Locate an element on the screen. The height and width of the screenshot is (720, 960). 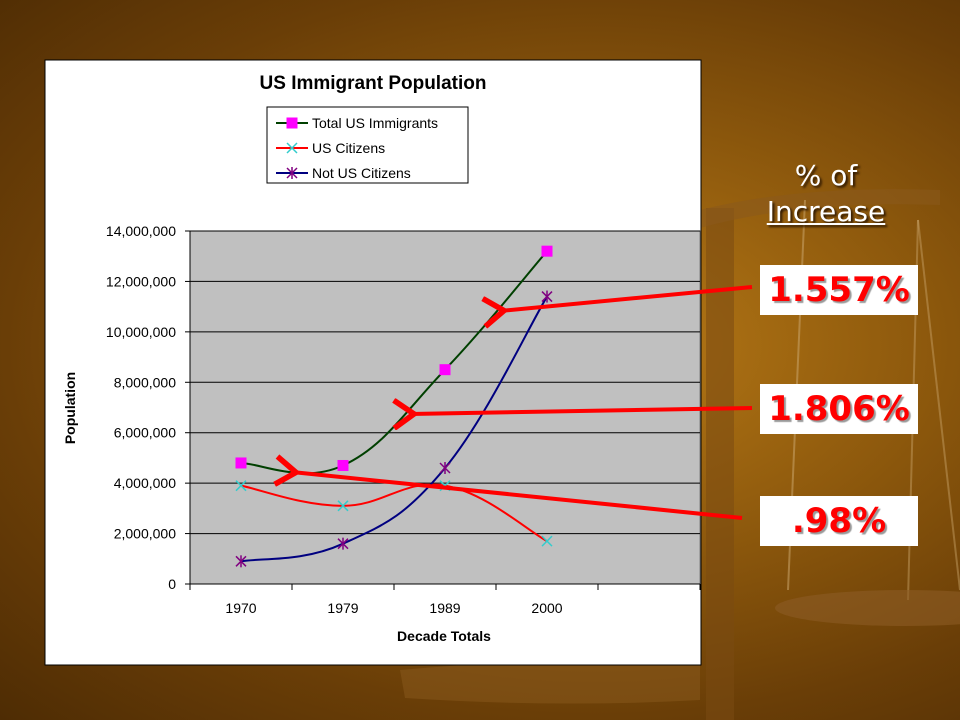
percent-increase-header: % of Increase is located at coordinates (826, 194).